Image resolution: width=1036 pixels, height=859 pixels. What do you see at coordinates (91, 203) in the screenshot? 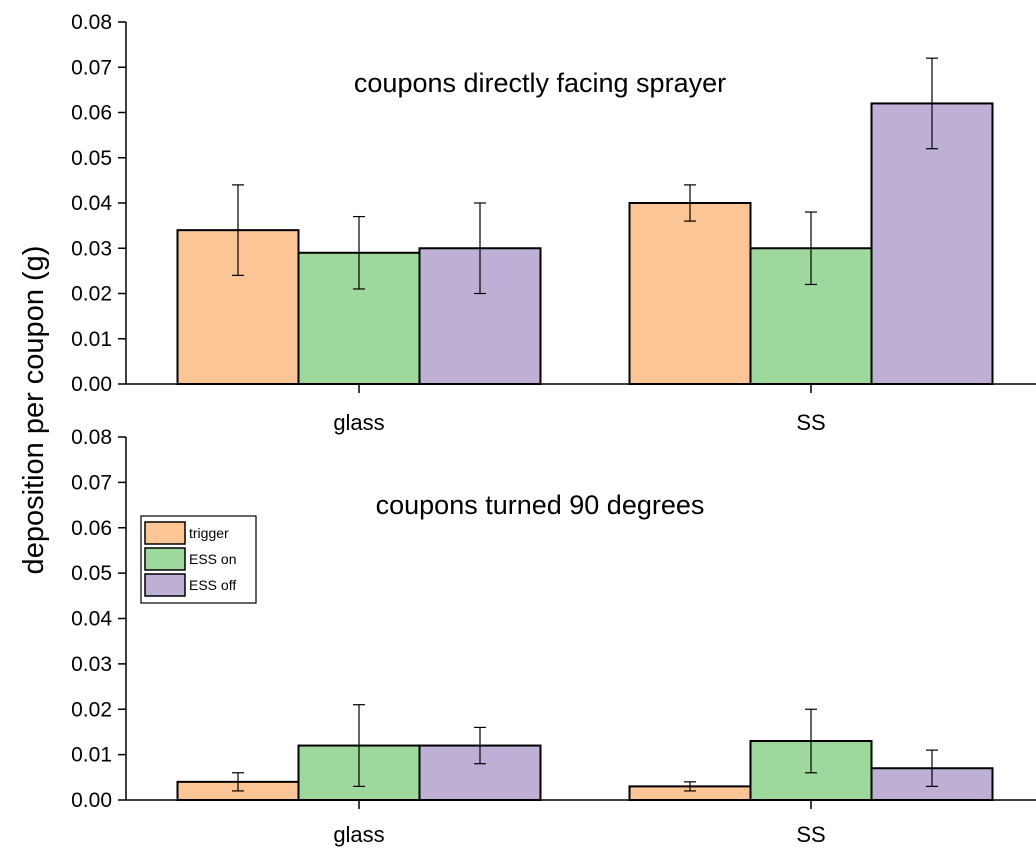
I see `y-tick-label-0-4: 0.04` at bounding box center [91, 203].